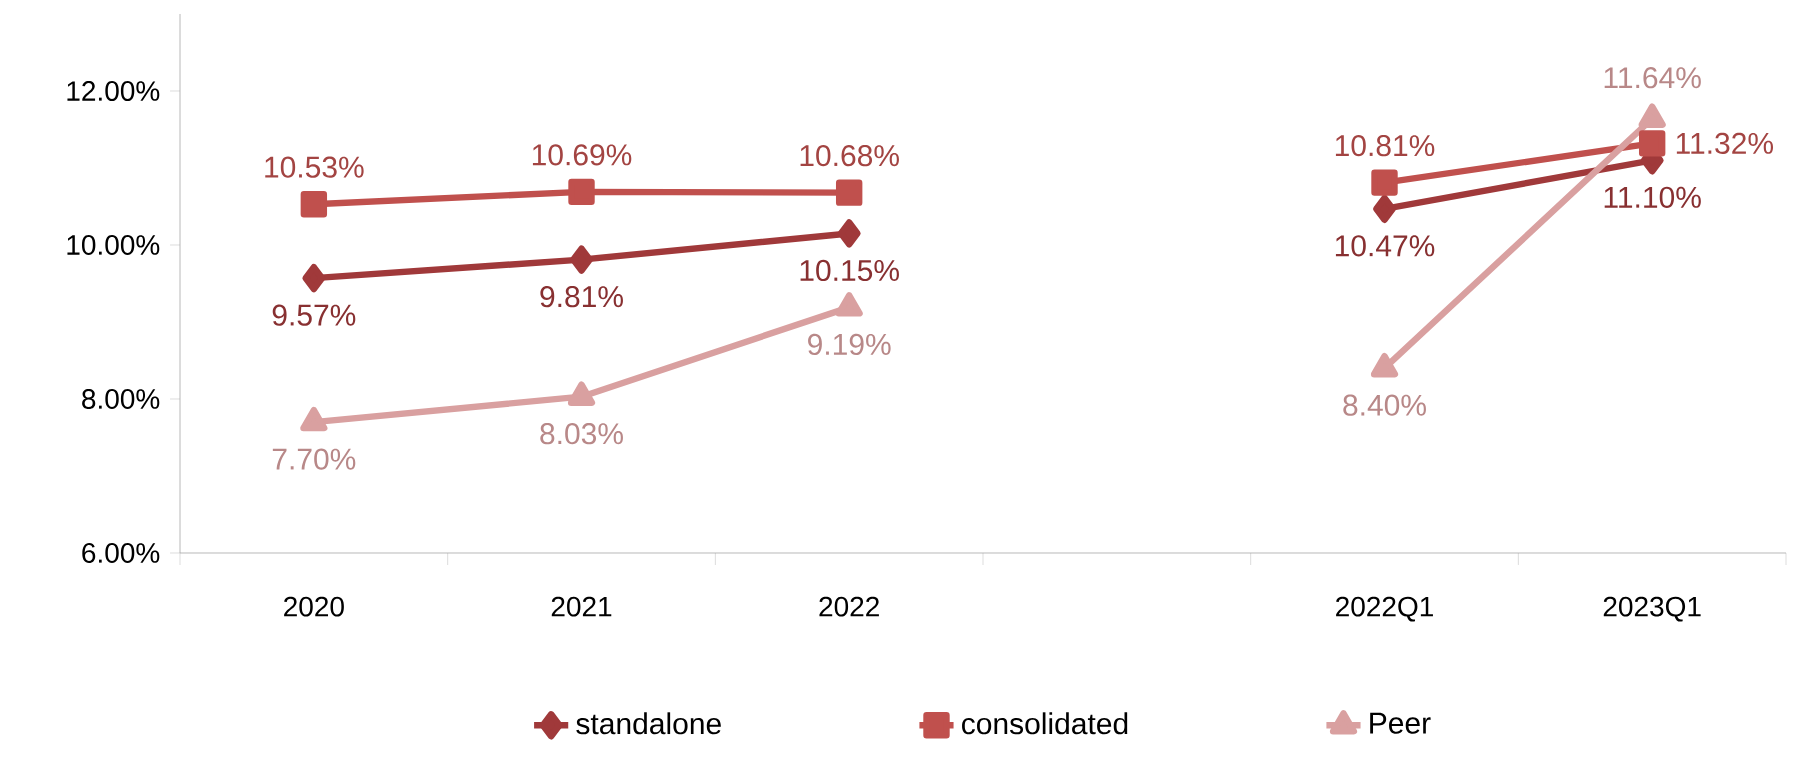 Image resolution: width=1820 pixels, height=765 pixels. I want to click on data-label: 10.47%, so click(1385, 246).